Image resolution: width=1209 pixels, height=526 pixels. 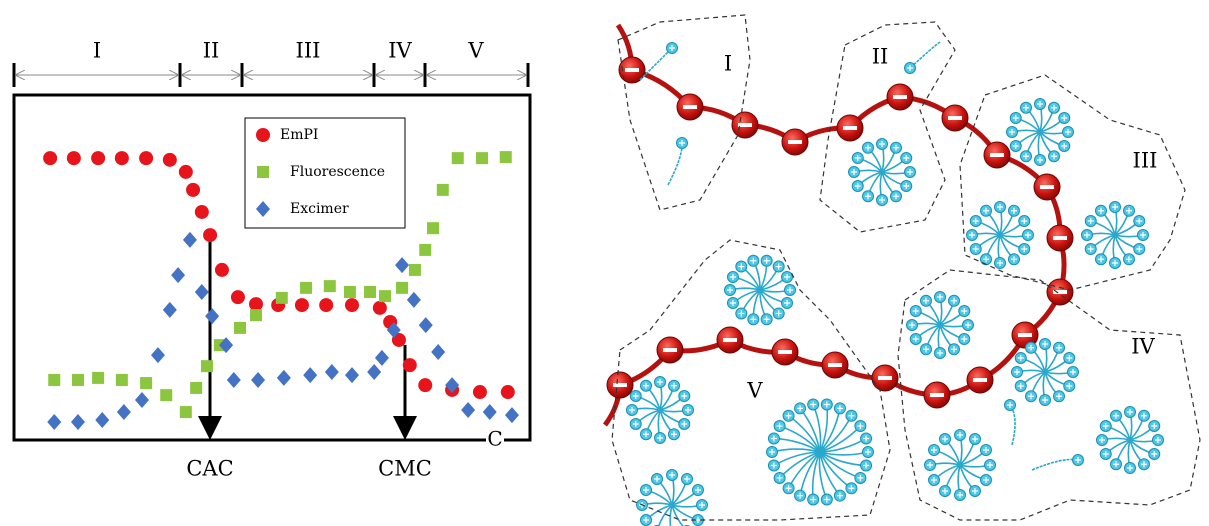 I want to click on legend-label: Excimer, so click(x=319, y=209).